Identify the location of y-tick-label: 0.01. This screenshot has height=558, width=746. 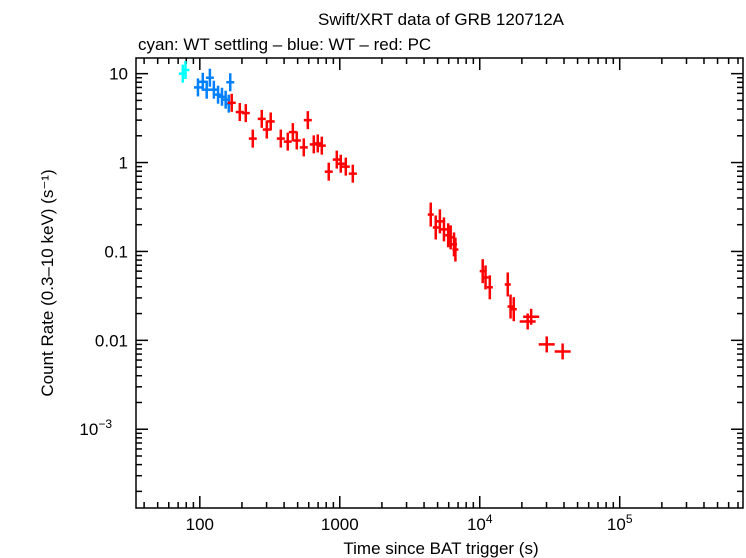
(111, 340).